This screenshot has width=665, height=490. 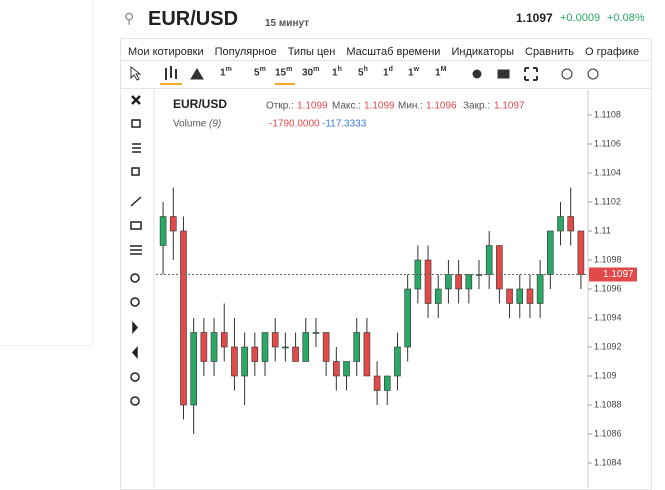 What do you see at coordinates (608, 259) in the screenshot?
I see `y-tick-label: 1.1098` at bounding box center [608, 259].